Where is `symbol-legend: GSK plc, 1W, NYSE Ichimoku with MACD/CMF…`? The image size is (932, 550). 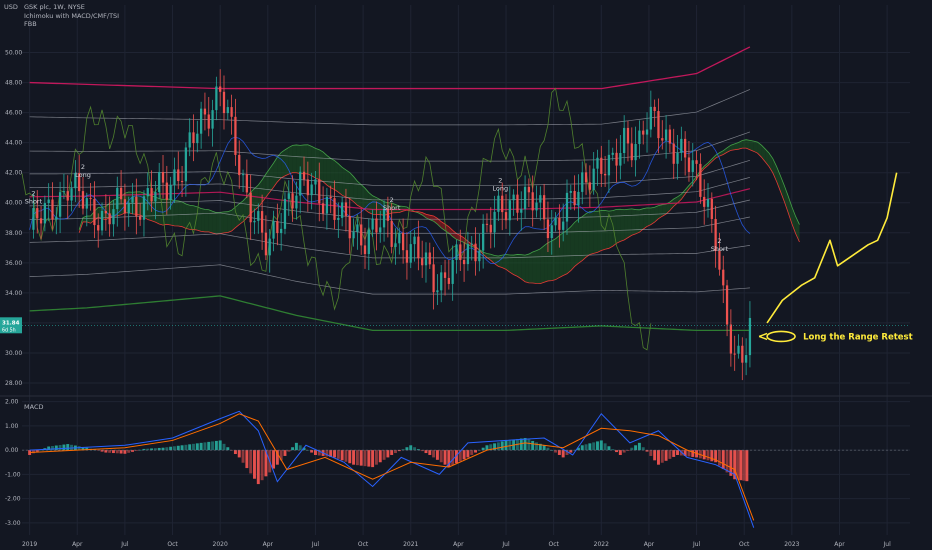
symbol-legend: GSK plc, 1W, NYSE Ichimoku with MACD/CMF… is located at coordinates (71, 16).